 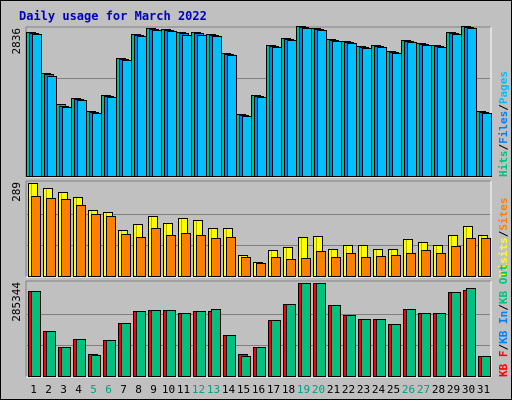 I want to click on ymax-label-top: 2836, so click(x=16, y=41).